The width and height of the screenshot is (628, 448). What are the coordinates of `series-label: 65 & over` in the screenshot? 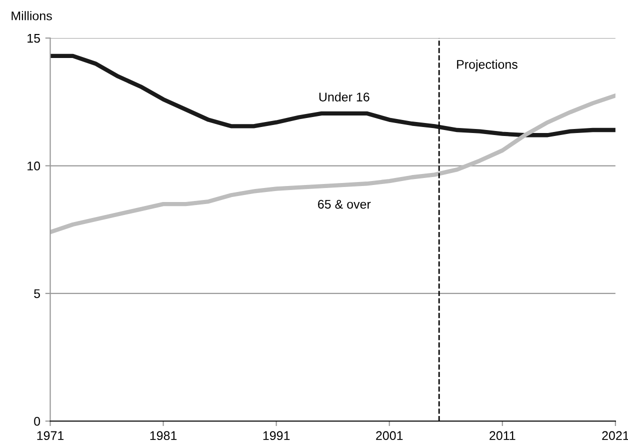 It's located at (344, 204).